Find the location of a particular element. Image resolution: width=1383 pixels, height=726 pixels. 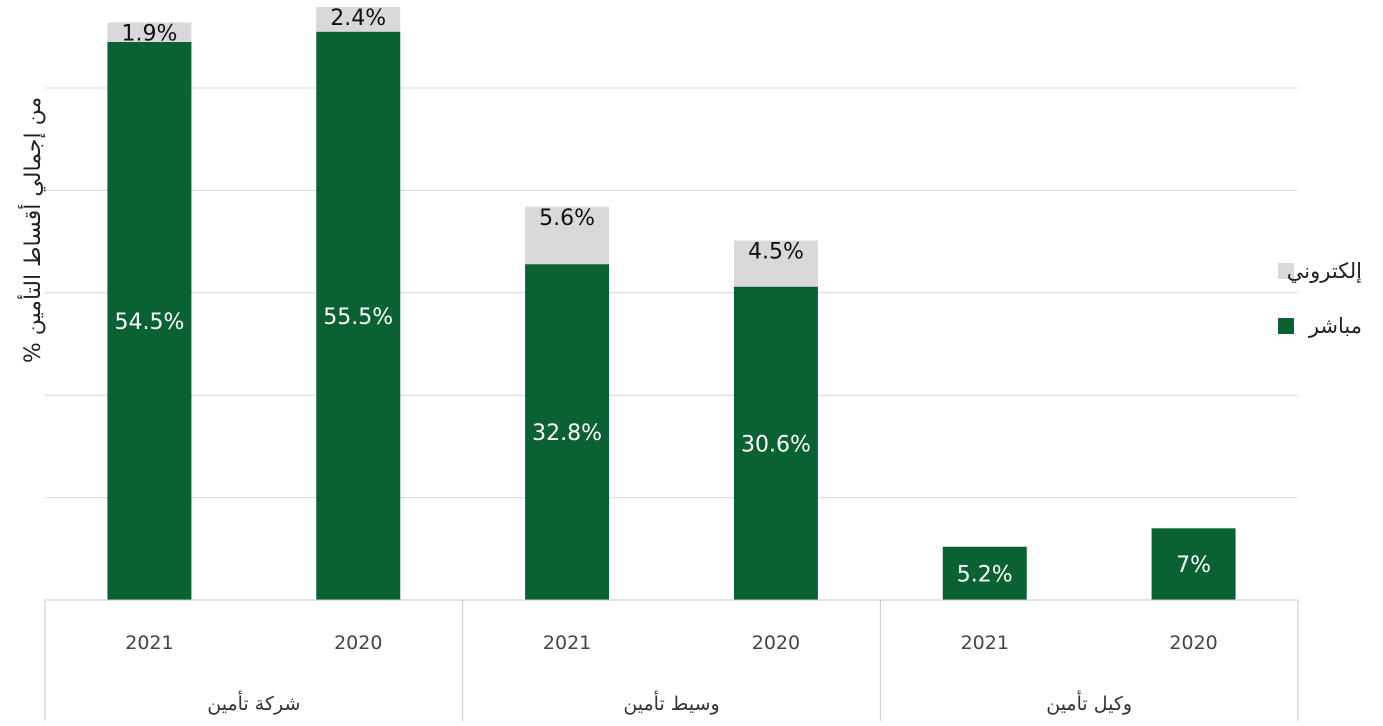

data-label-electronic: 2.4% is located at coordinates (358, 18).